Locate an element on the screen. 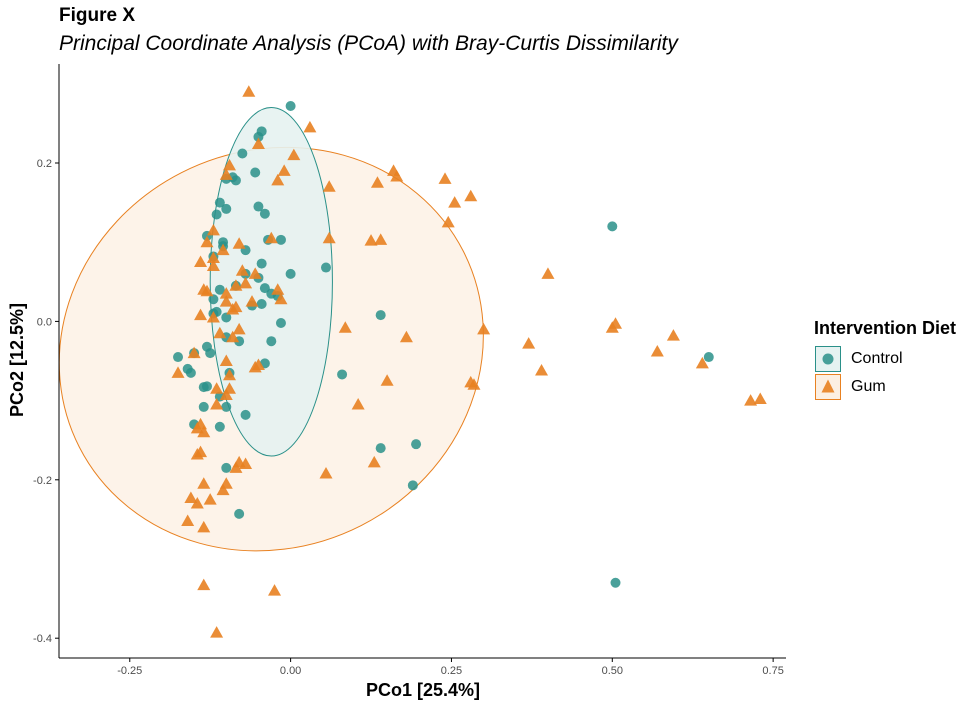 This screenshot has height=708, width=980. x-tick-label: 0.25 is located at coordinates (451, 671).